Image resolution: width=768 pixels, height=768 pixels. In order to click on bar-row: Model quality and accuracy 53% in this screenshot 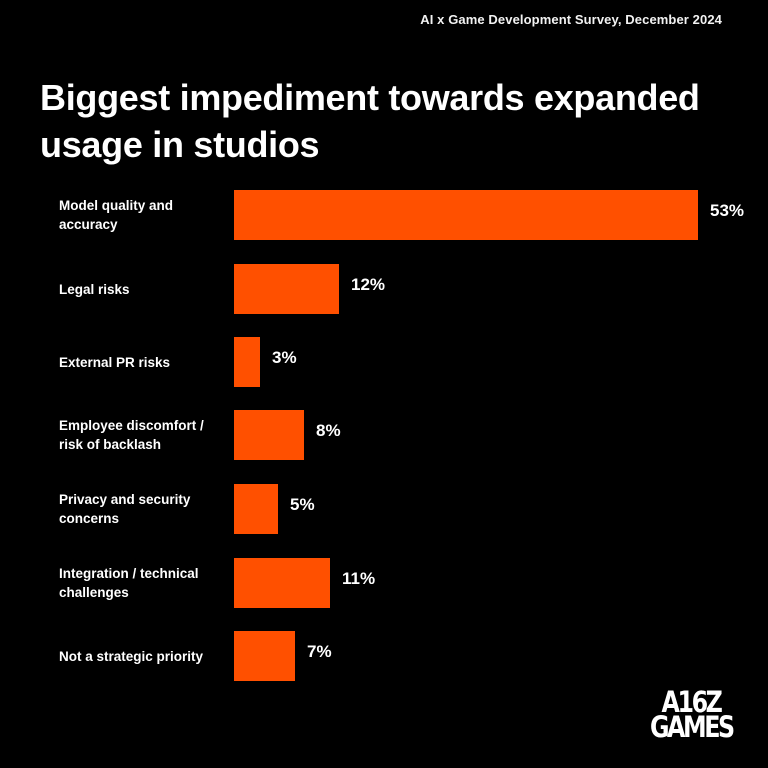, I will do `click(384, 215)`.